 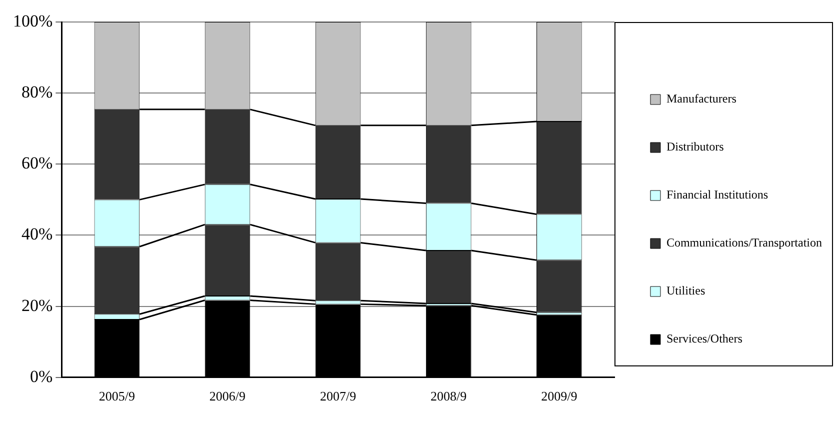 I want to click on legend-label: Manufacturers, so click(x=701, y=99).